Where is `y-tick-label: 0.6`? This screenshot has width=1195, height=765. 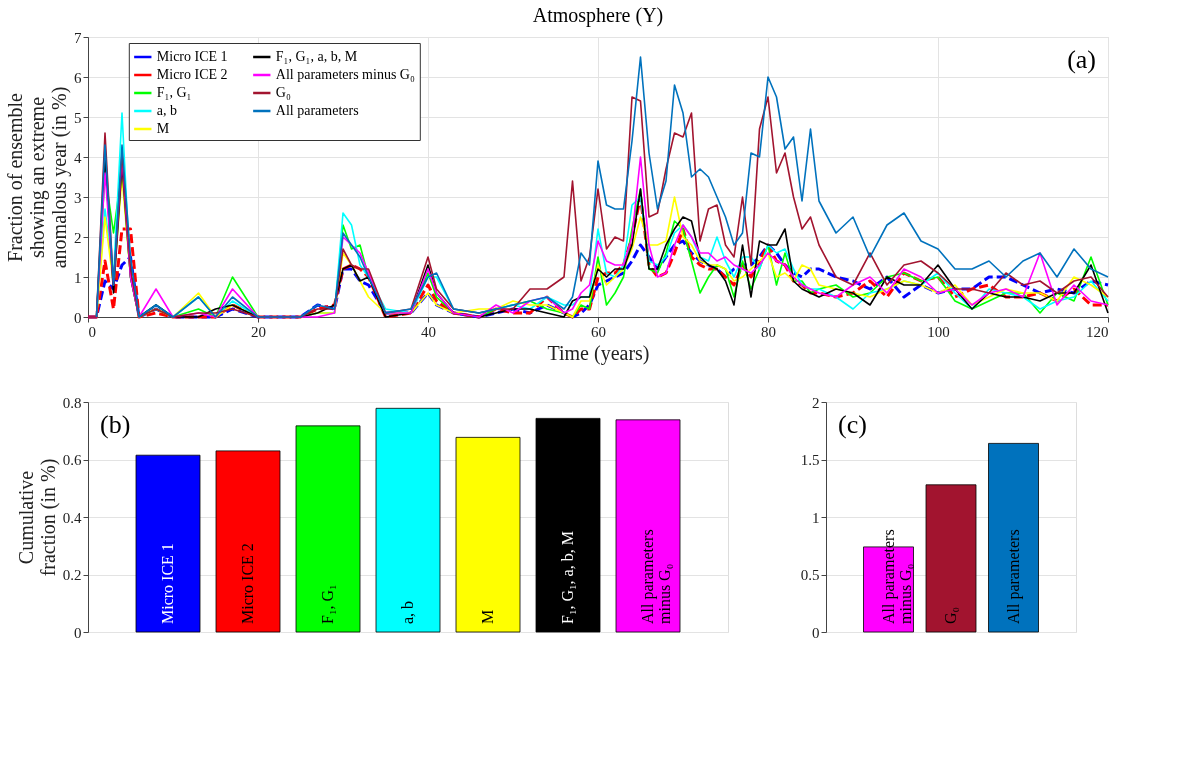 y-tick-label: 0.6 is located at coordinates (72, 460).